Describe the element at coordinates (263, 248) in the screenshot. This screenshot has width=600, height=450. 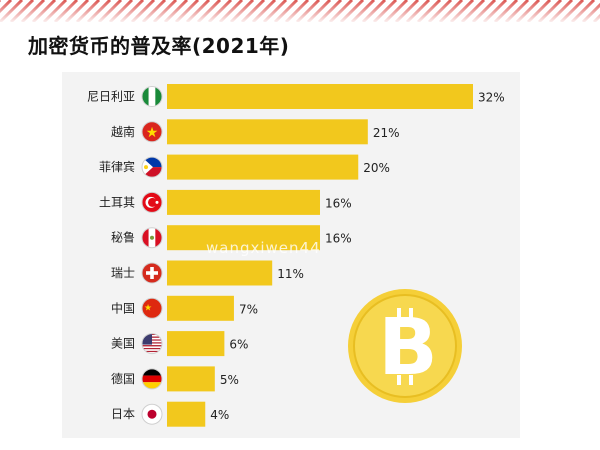
I see `watermark: wangxiwen44` at that location.